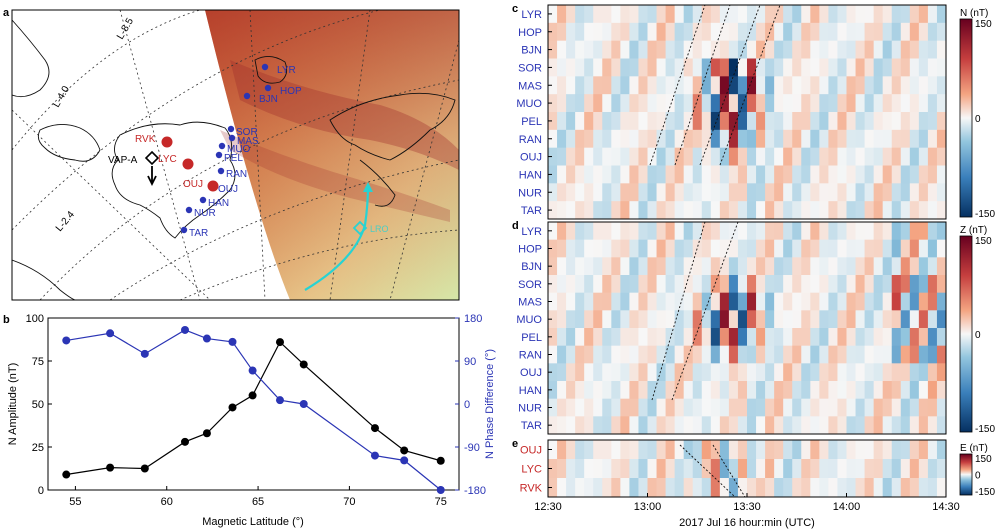 The width and height of the screenshot is (1000, 530). What do you see at coordinates (6, 13) in the screenshot?
I see `panel-a-letter: a` at bounding box center [6, 13].